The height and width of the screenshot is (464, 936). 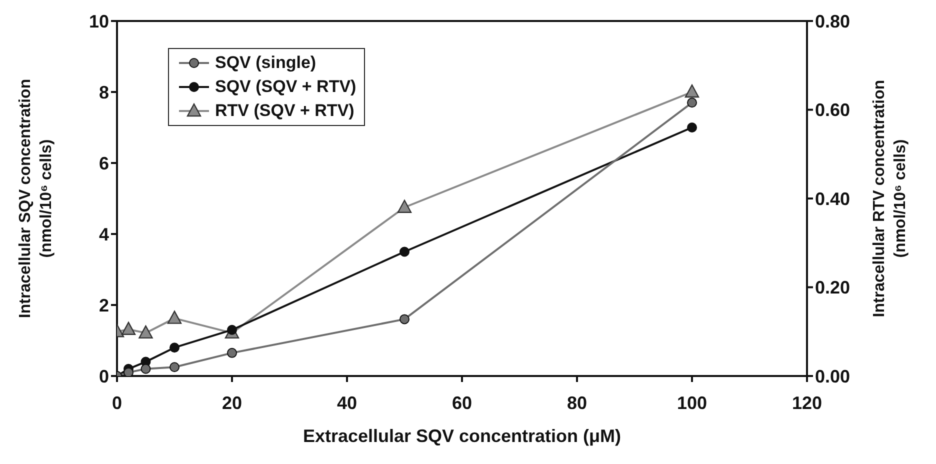 What do you see at coordinates (890, 199) in the screenshot?
I see `y2-axis-title: Intracellular RTV concentration (nmol/10⁶ cells)` at bounding box center [890, 199].